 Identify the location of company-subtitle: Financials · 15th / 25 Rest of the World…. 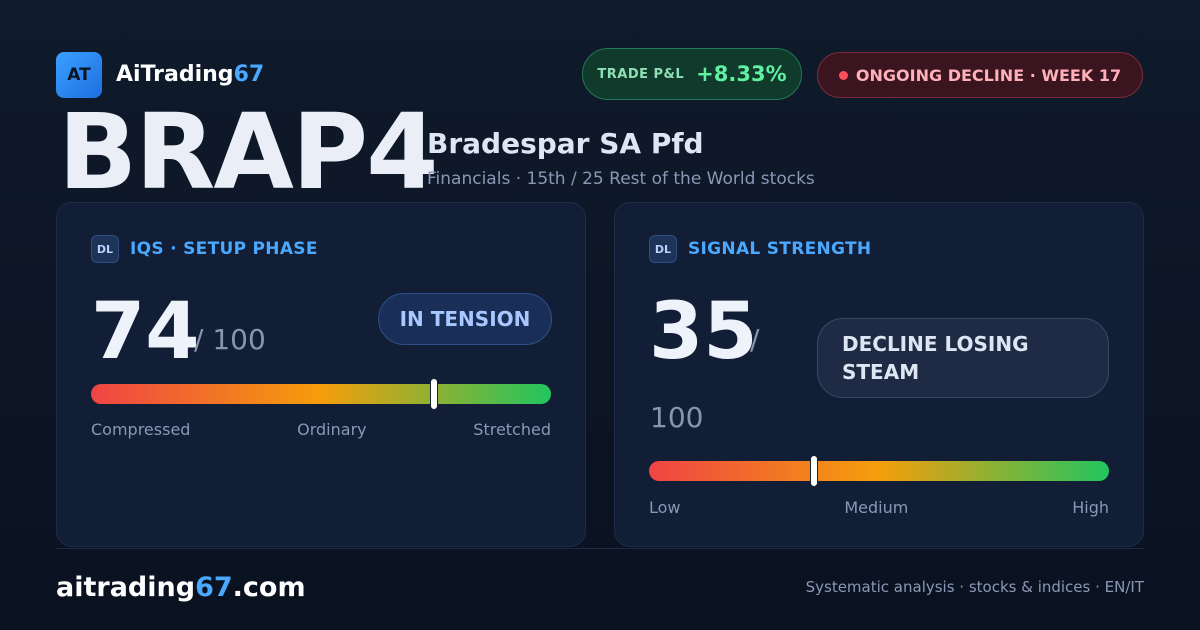
(621, 179).